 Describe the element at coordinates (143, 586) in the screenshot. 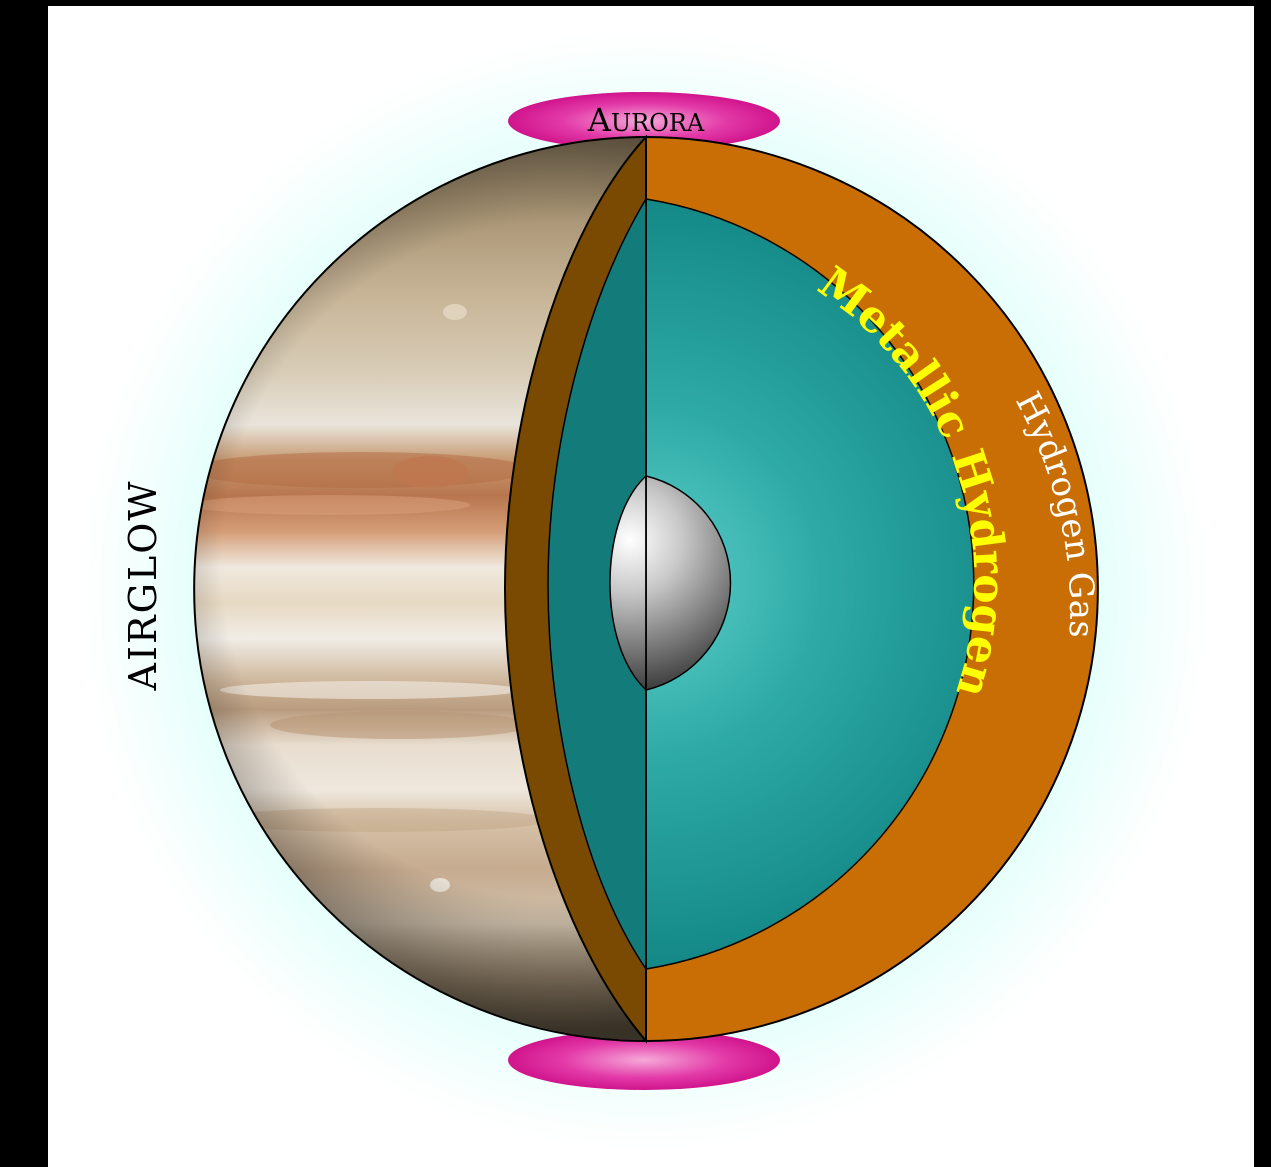

I see `airglow-label: AIRGLOW` at that location.